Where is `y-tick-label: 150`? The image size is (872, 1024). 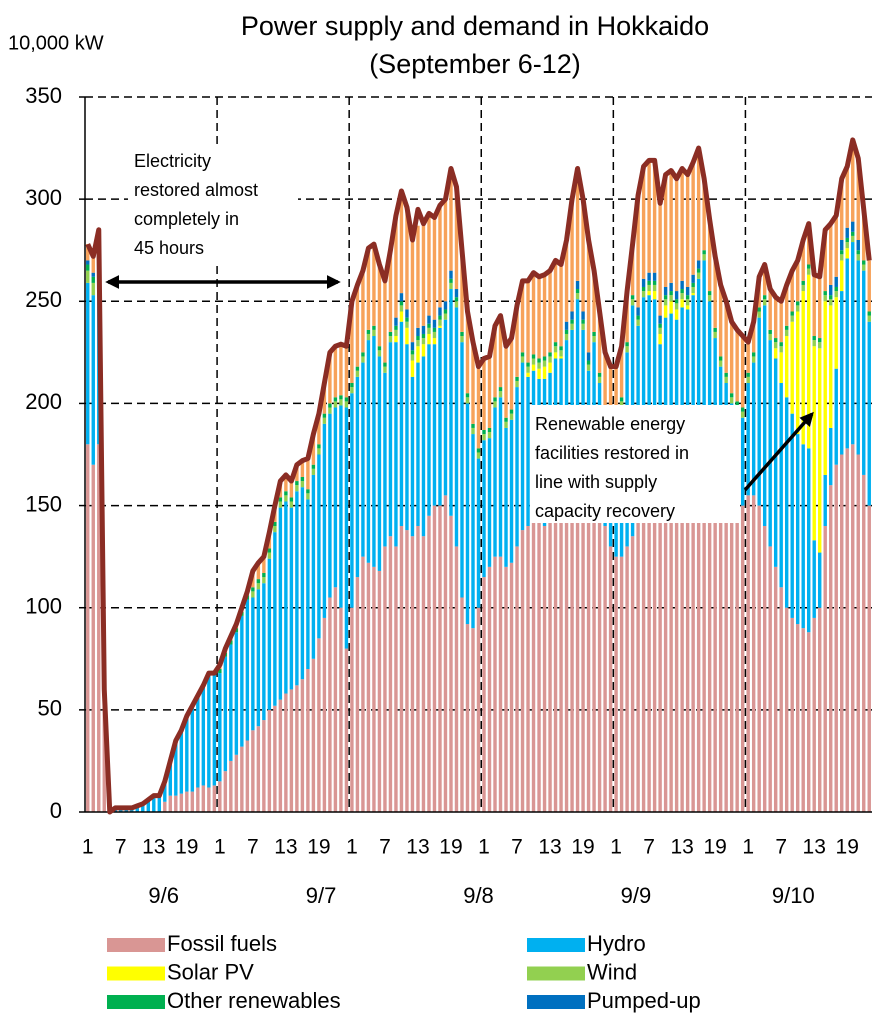
y-tick-label: 150 is located at coordinates (43, 503).